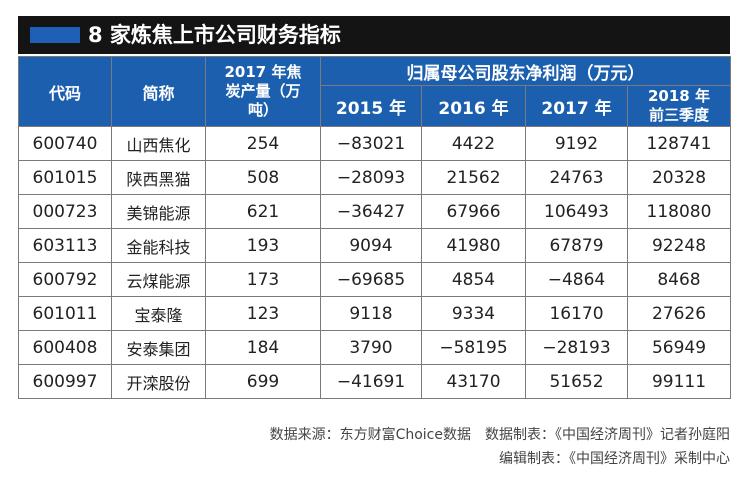  What do you see at coordinates (263, 245) in the screenshot?
I see `cell-output: 193` at bounding box center [263, 245].